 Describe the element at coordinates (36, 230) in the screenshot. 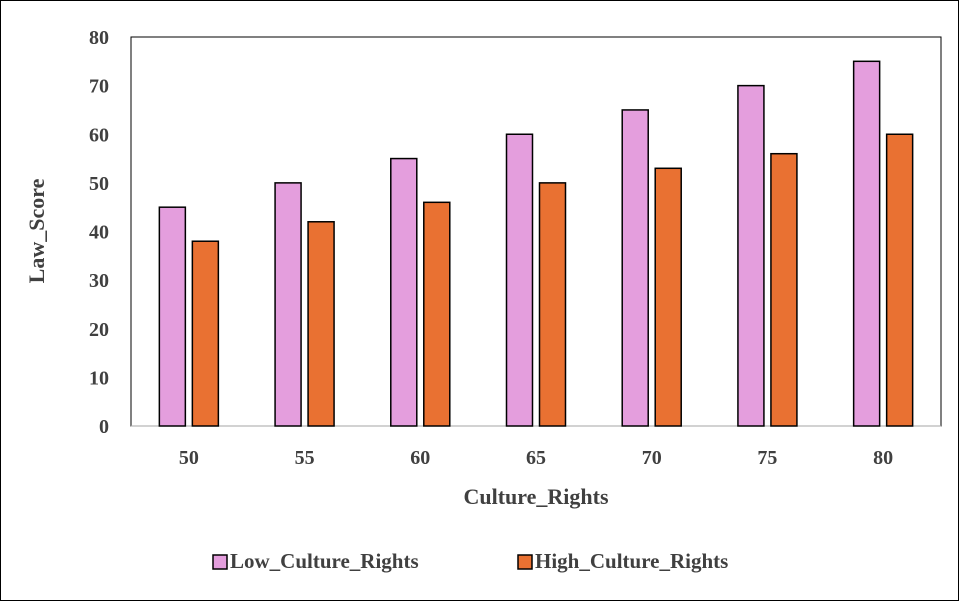

I see `y-axis-title: Law_Score` at that location.